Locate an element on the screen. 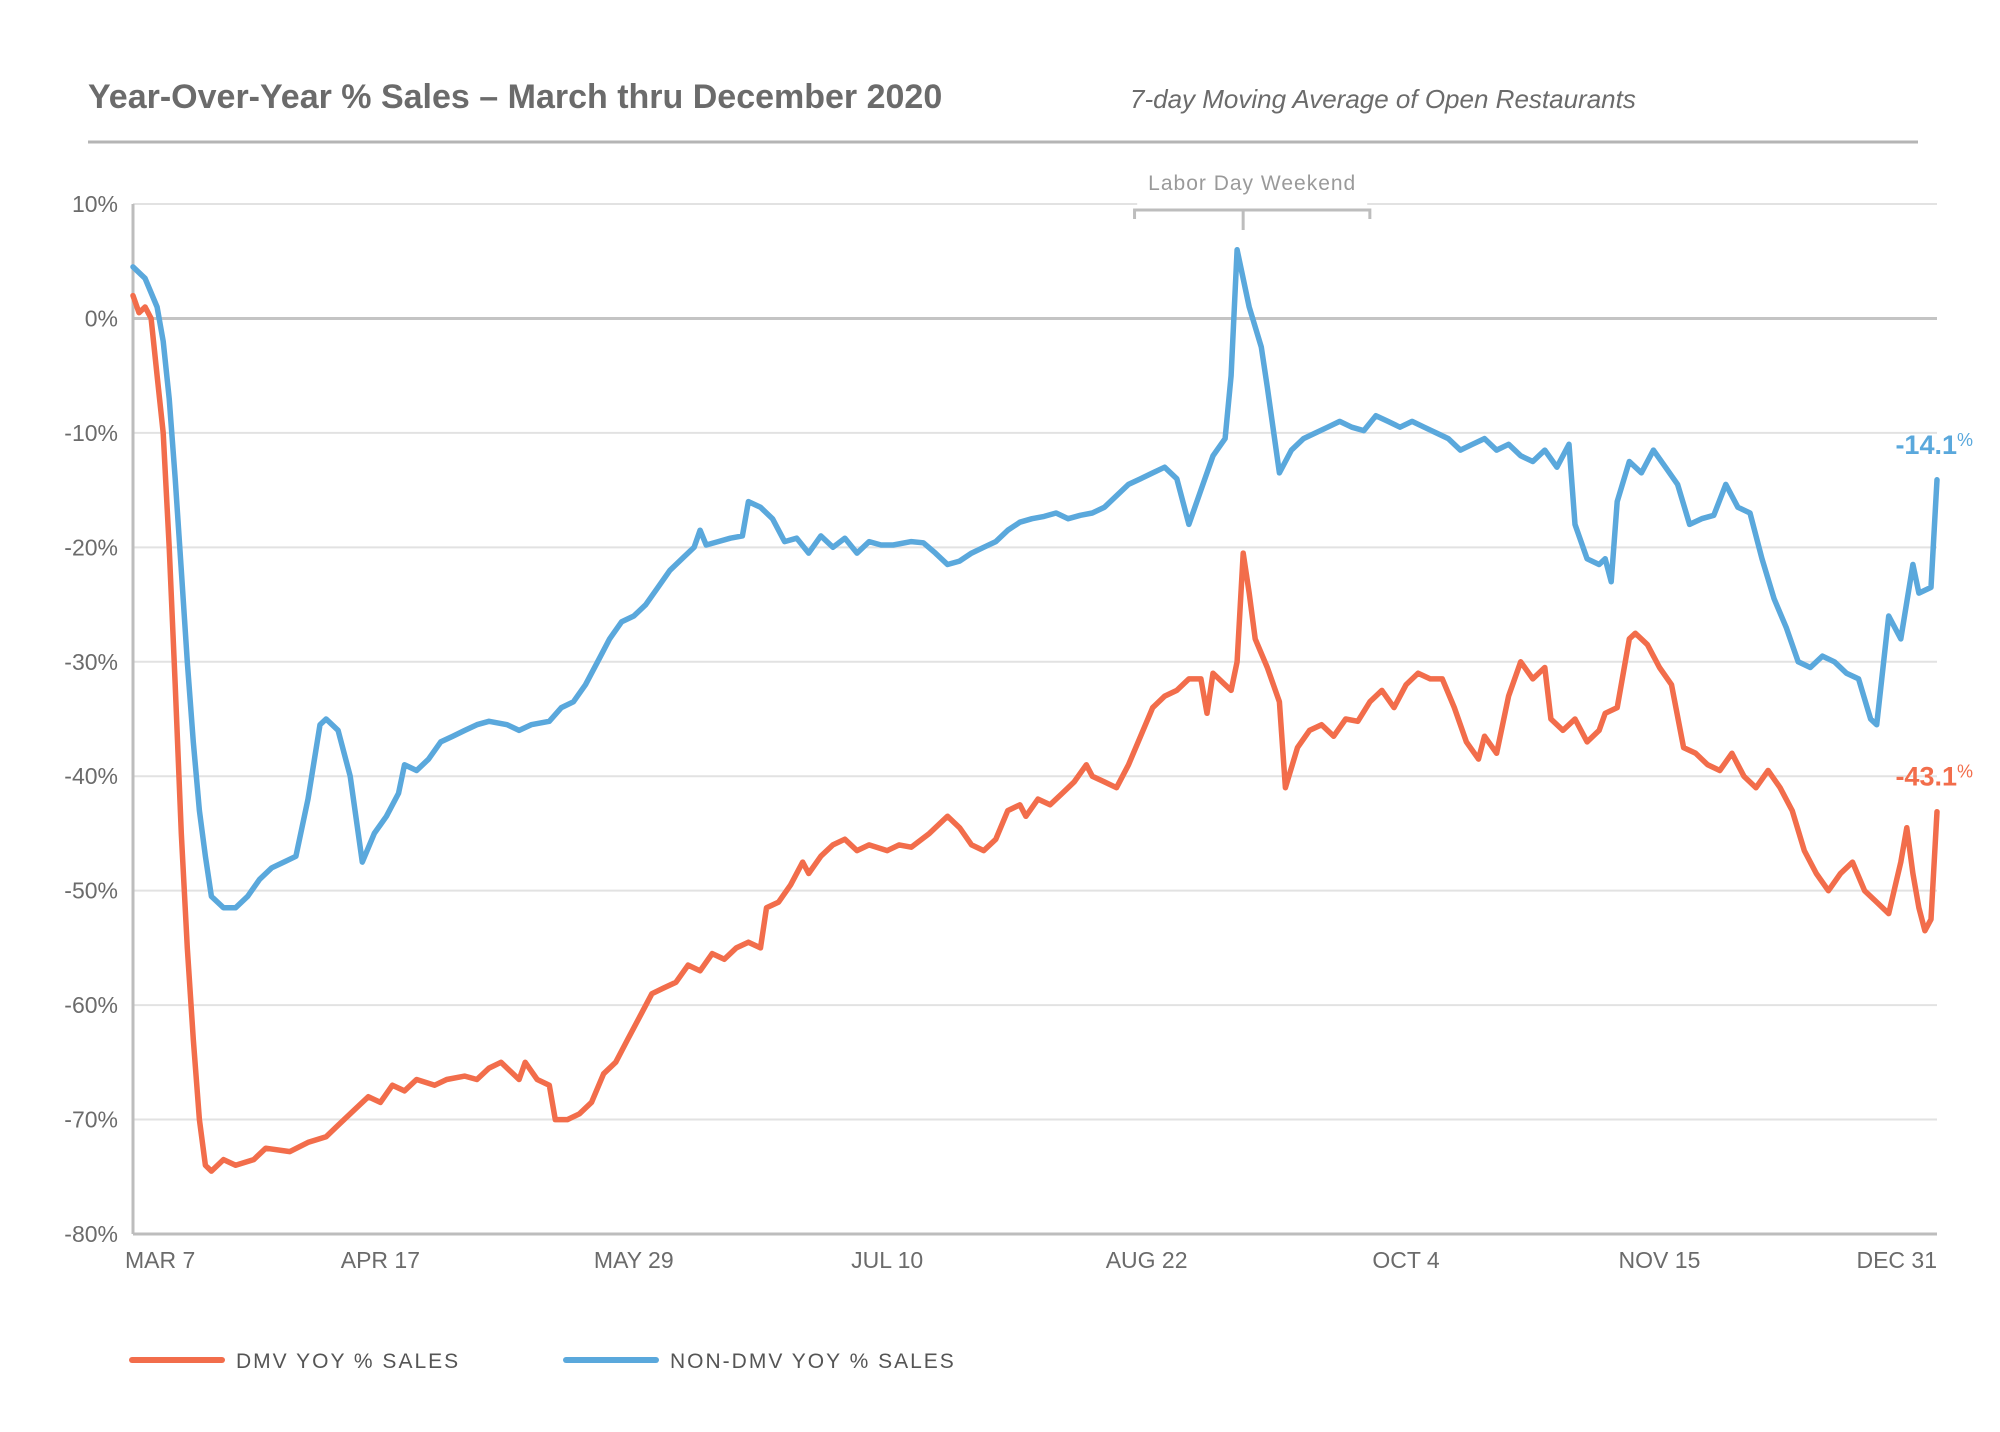  legend-label-non-dmv: NON-DMV YOY % SALES is located at coordinates (813, 1361).